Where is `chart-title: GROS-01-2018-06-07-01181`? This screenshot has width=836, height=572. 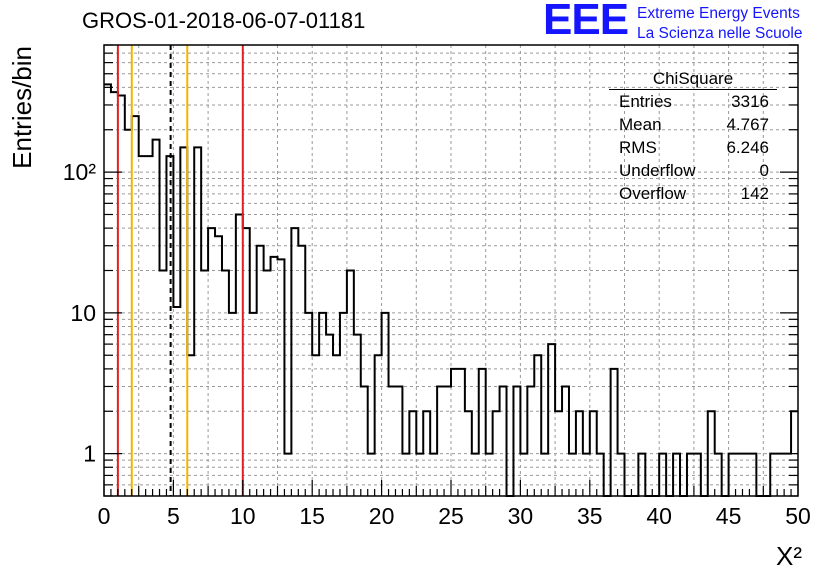 chart-title: GROS-01-2018-06-07-01181 is located at coordinates (224, 20).